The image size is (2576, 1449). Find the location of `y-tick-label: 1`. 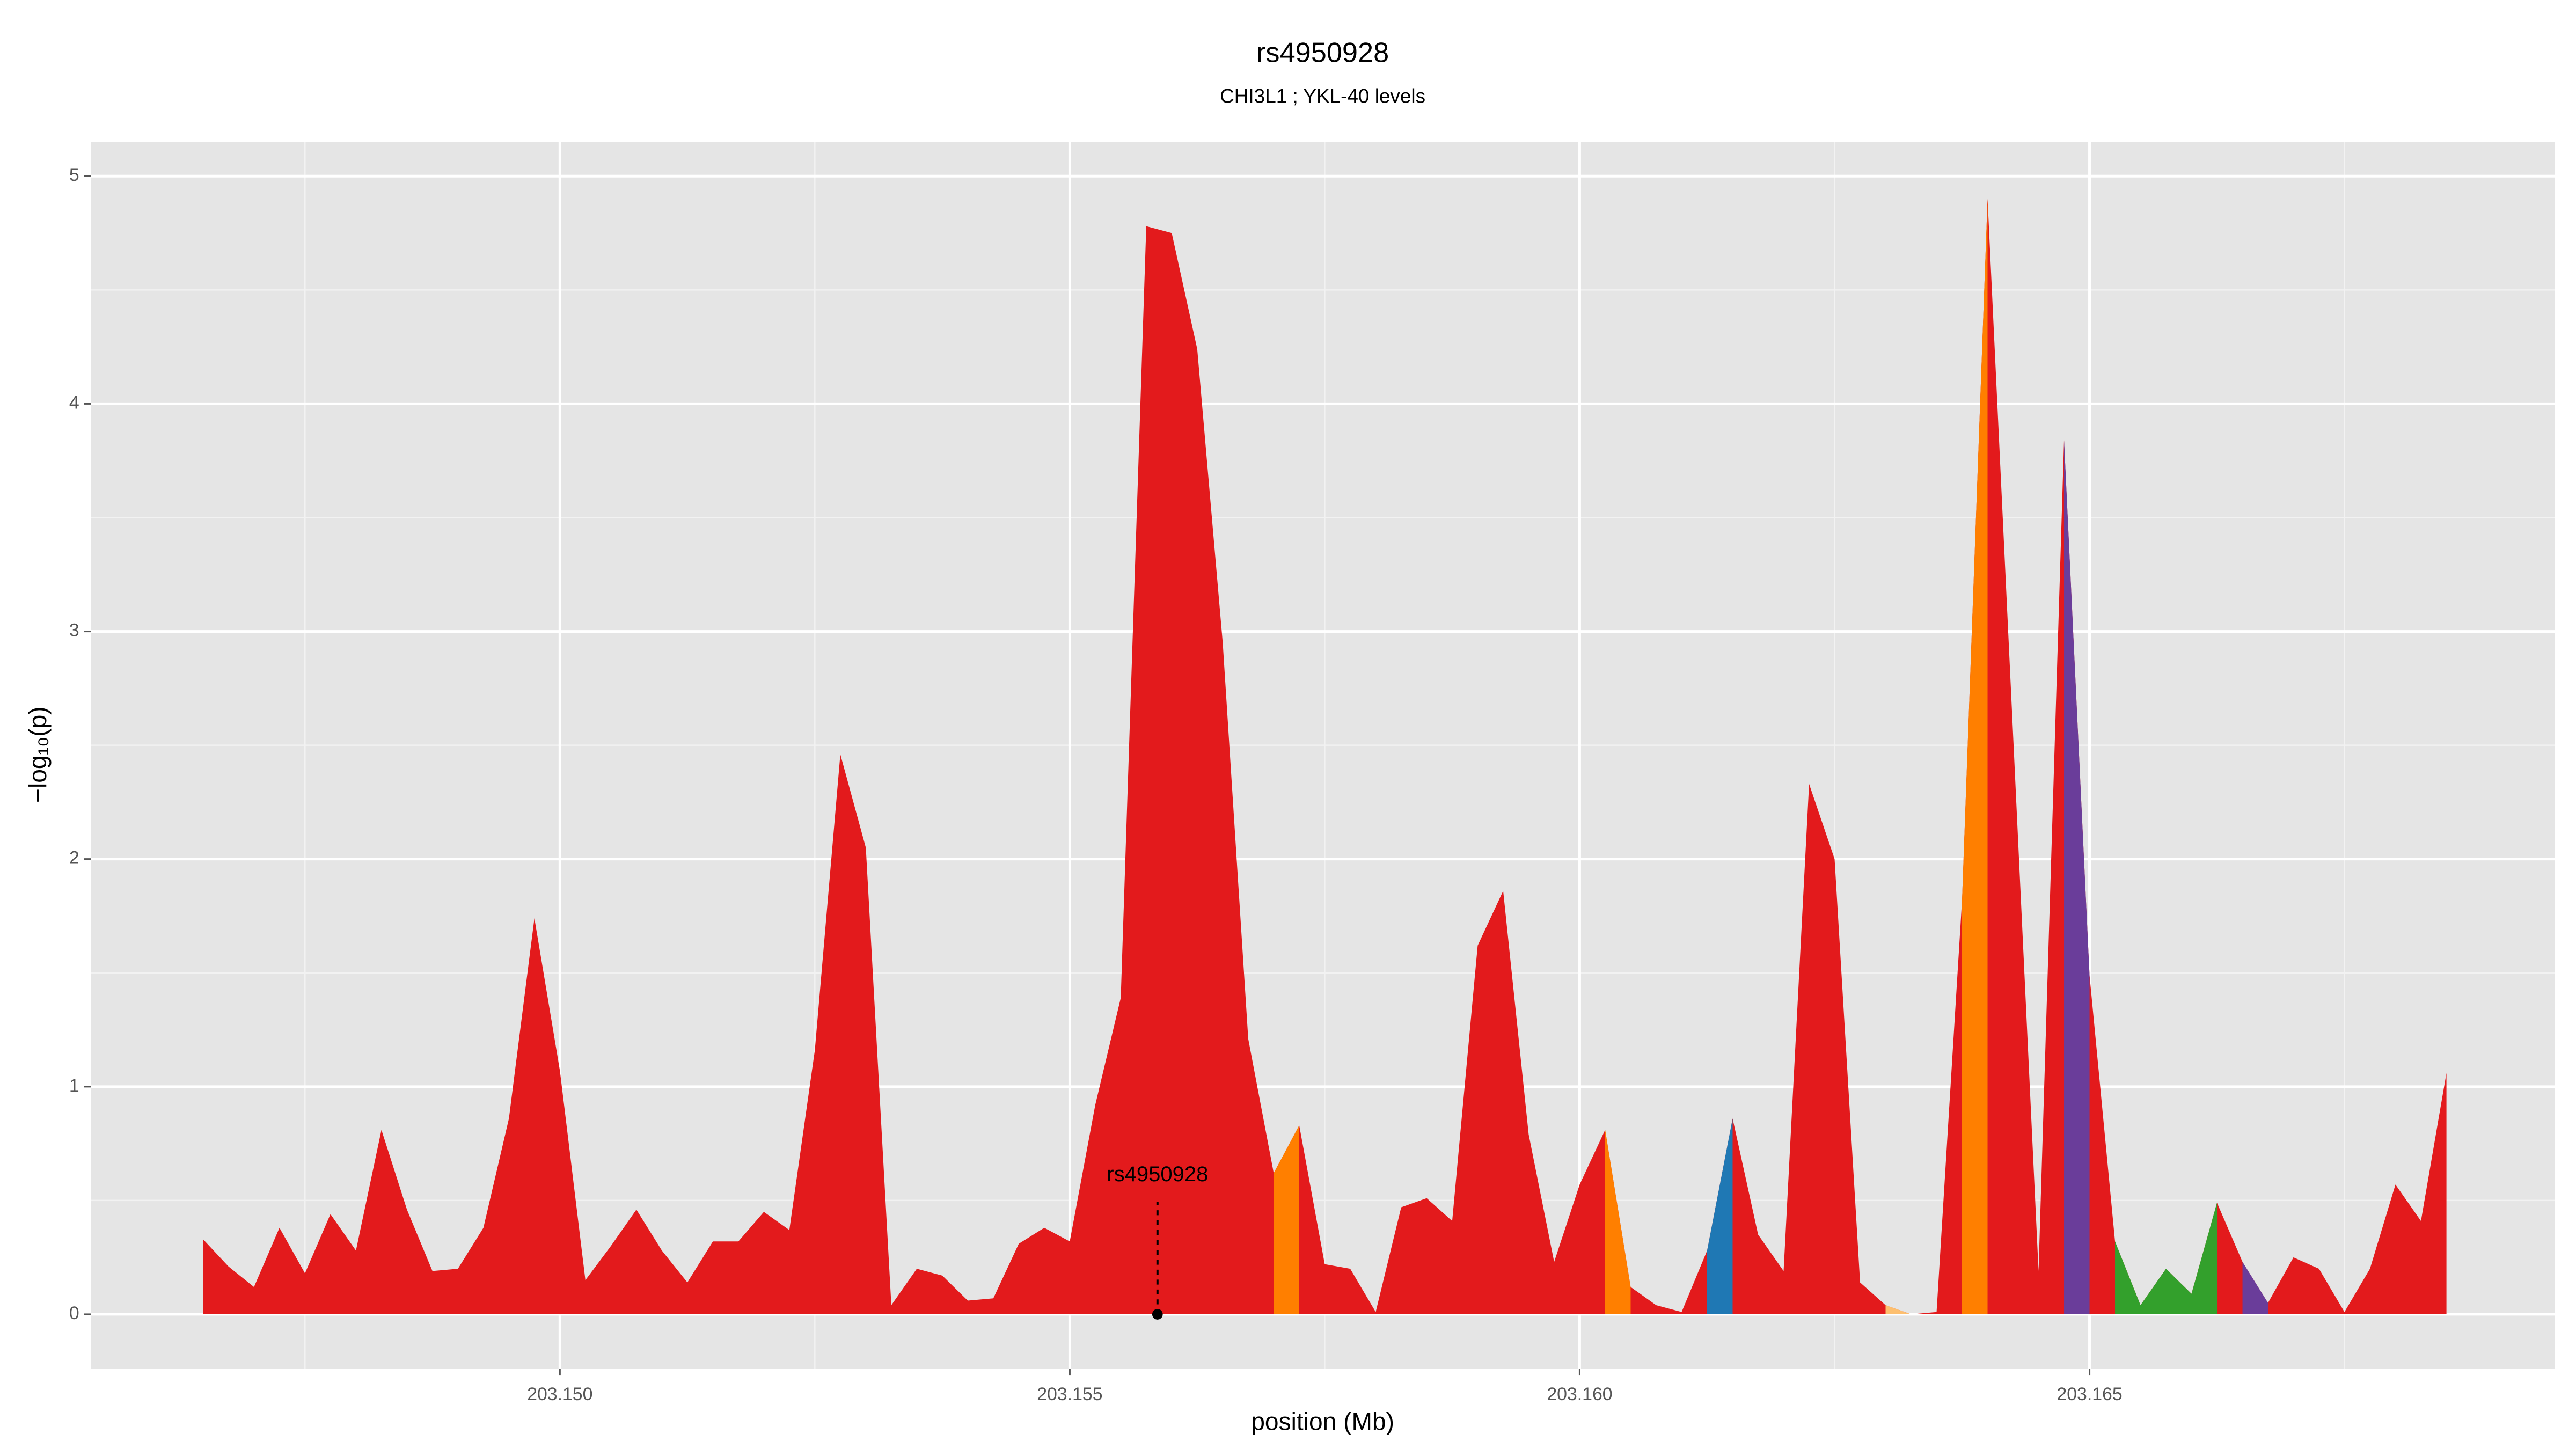

y-tick-label: 1 is located at coordinates (74, 1085).